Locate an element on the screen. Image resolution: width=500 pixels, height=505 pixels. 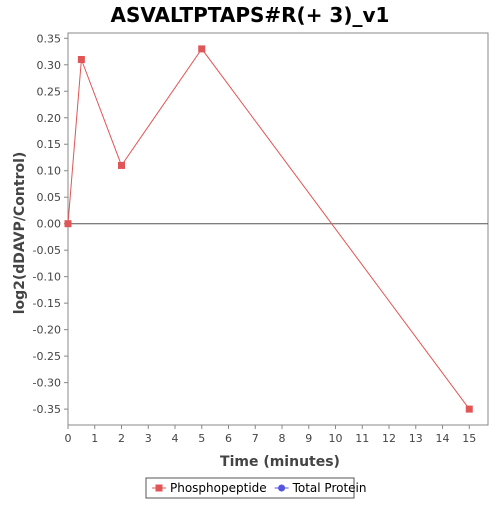
y-tick-label: -0.30 is located at coordinates (47, 383).